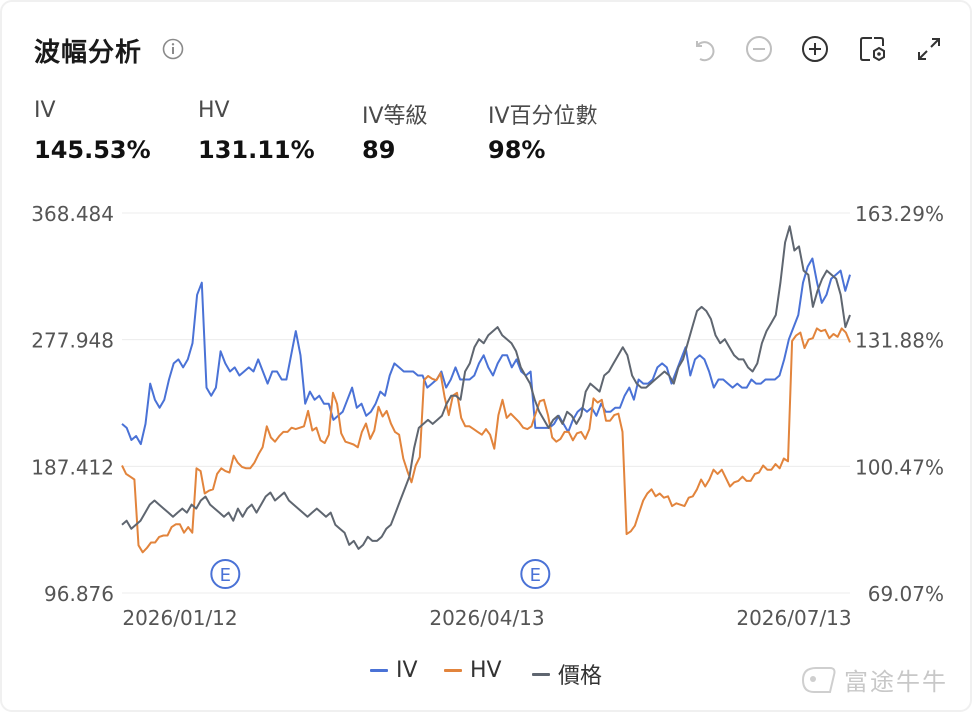 The height and width of the screenshot is (716, 976). Describe the element at coordinates (72, 341) in the screenshot. I see `left-axis-tick-label: 277.948` at that location.